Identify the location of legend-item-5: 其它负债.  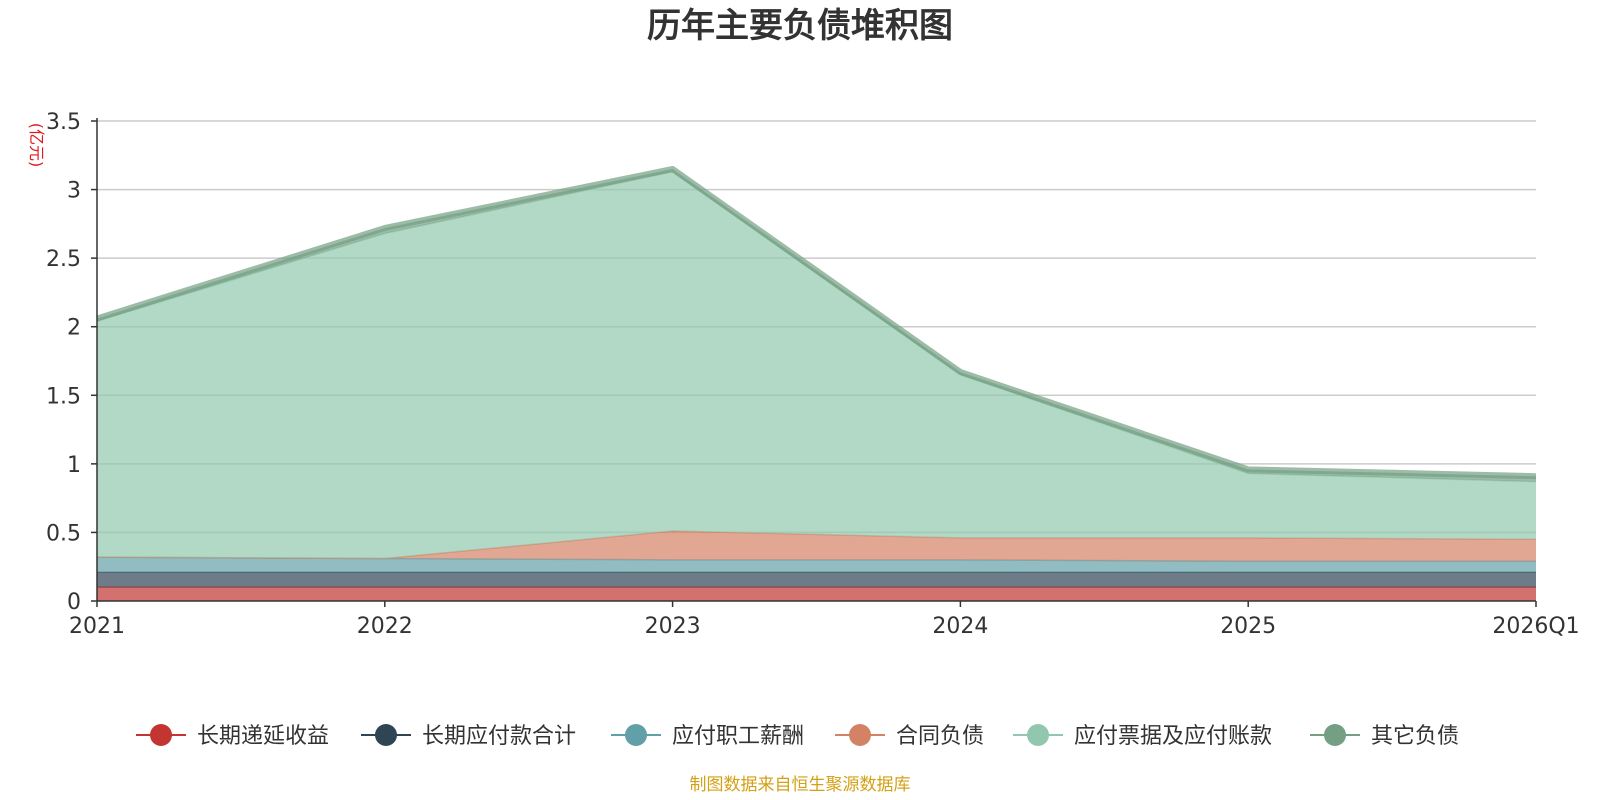
(1384, 736).